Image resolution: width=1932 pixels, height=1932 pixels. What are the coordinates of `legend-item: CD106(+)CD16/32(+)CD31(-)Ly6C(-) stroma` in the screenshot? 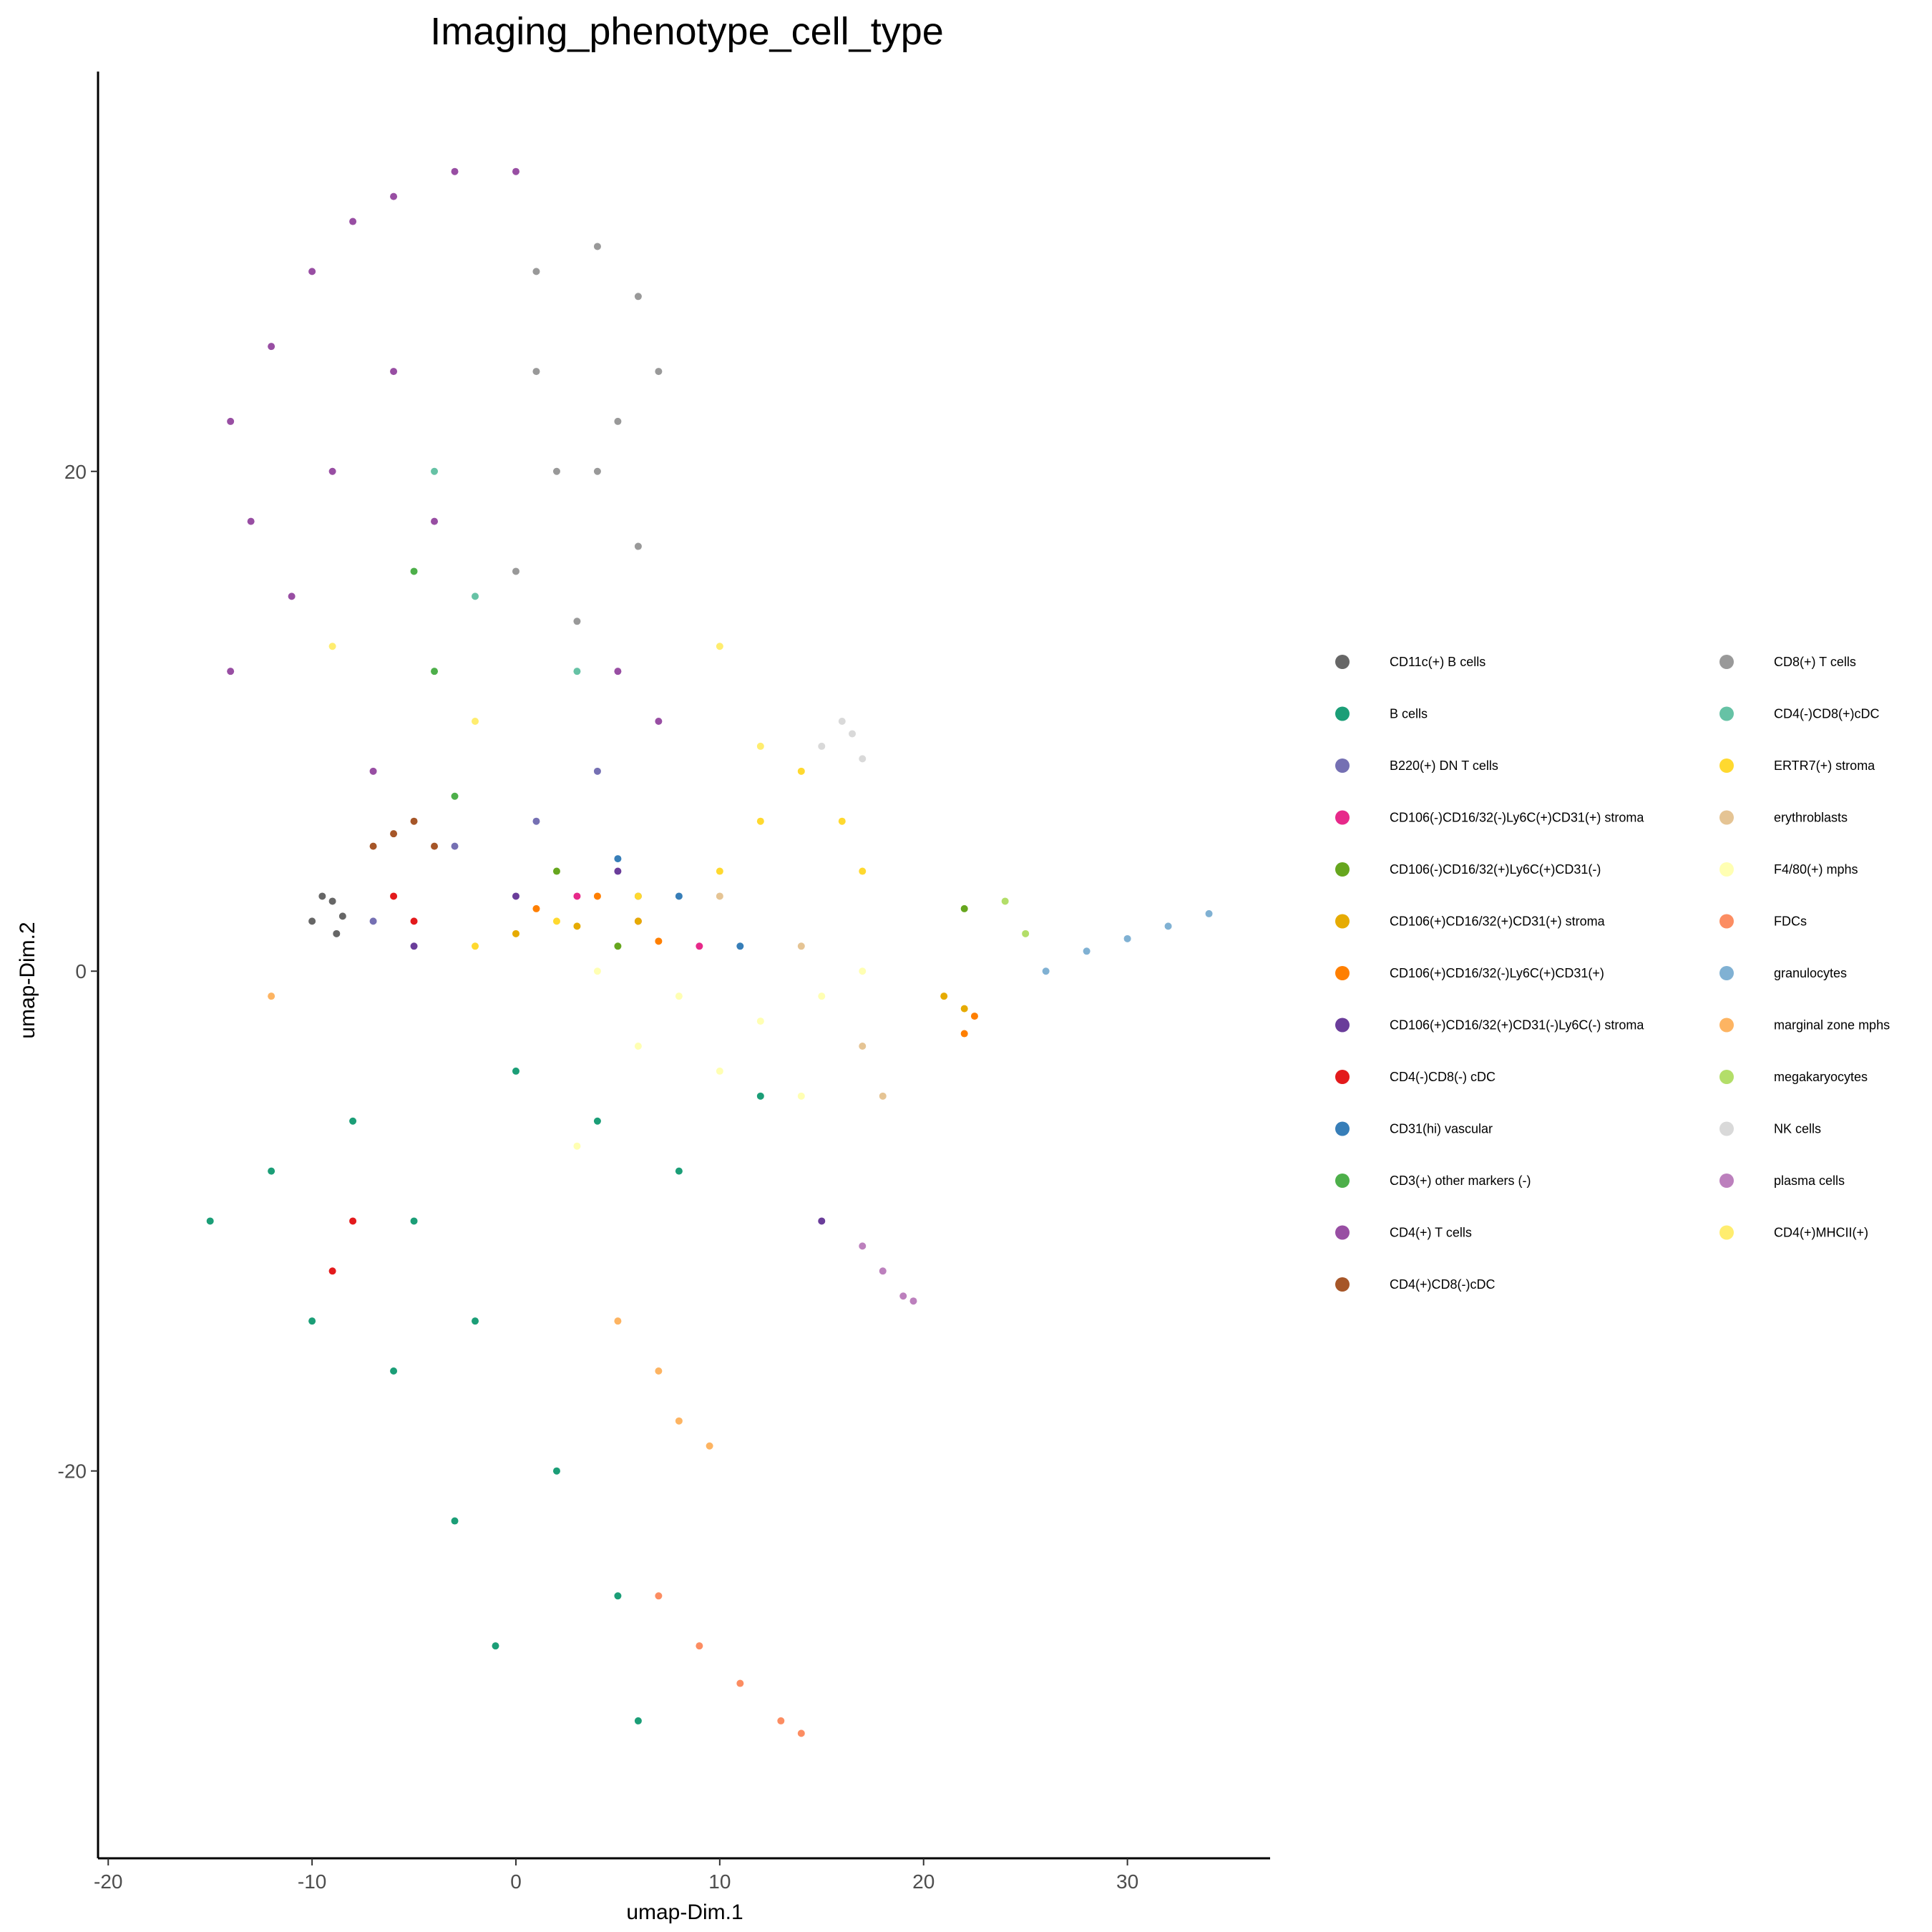 It's located at (1489, 1025).